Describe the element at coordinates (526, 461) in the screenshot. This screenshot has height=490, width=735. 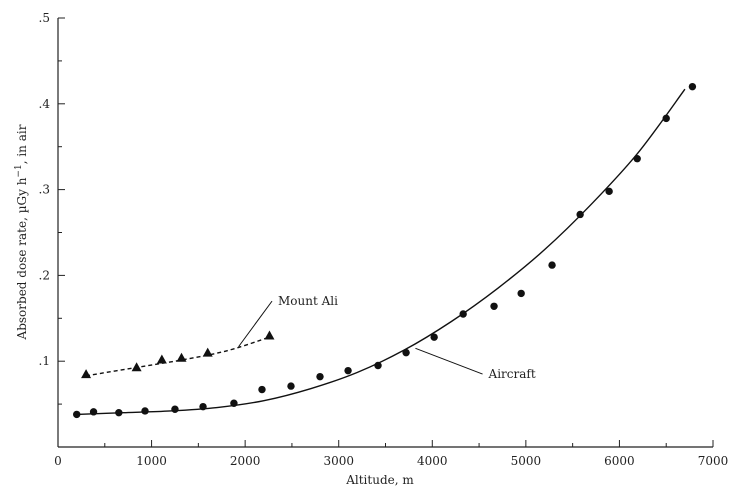
I see `x-tick-label: 5000` at that location.